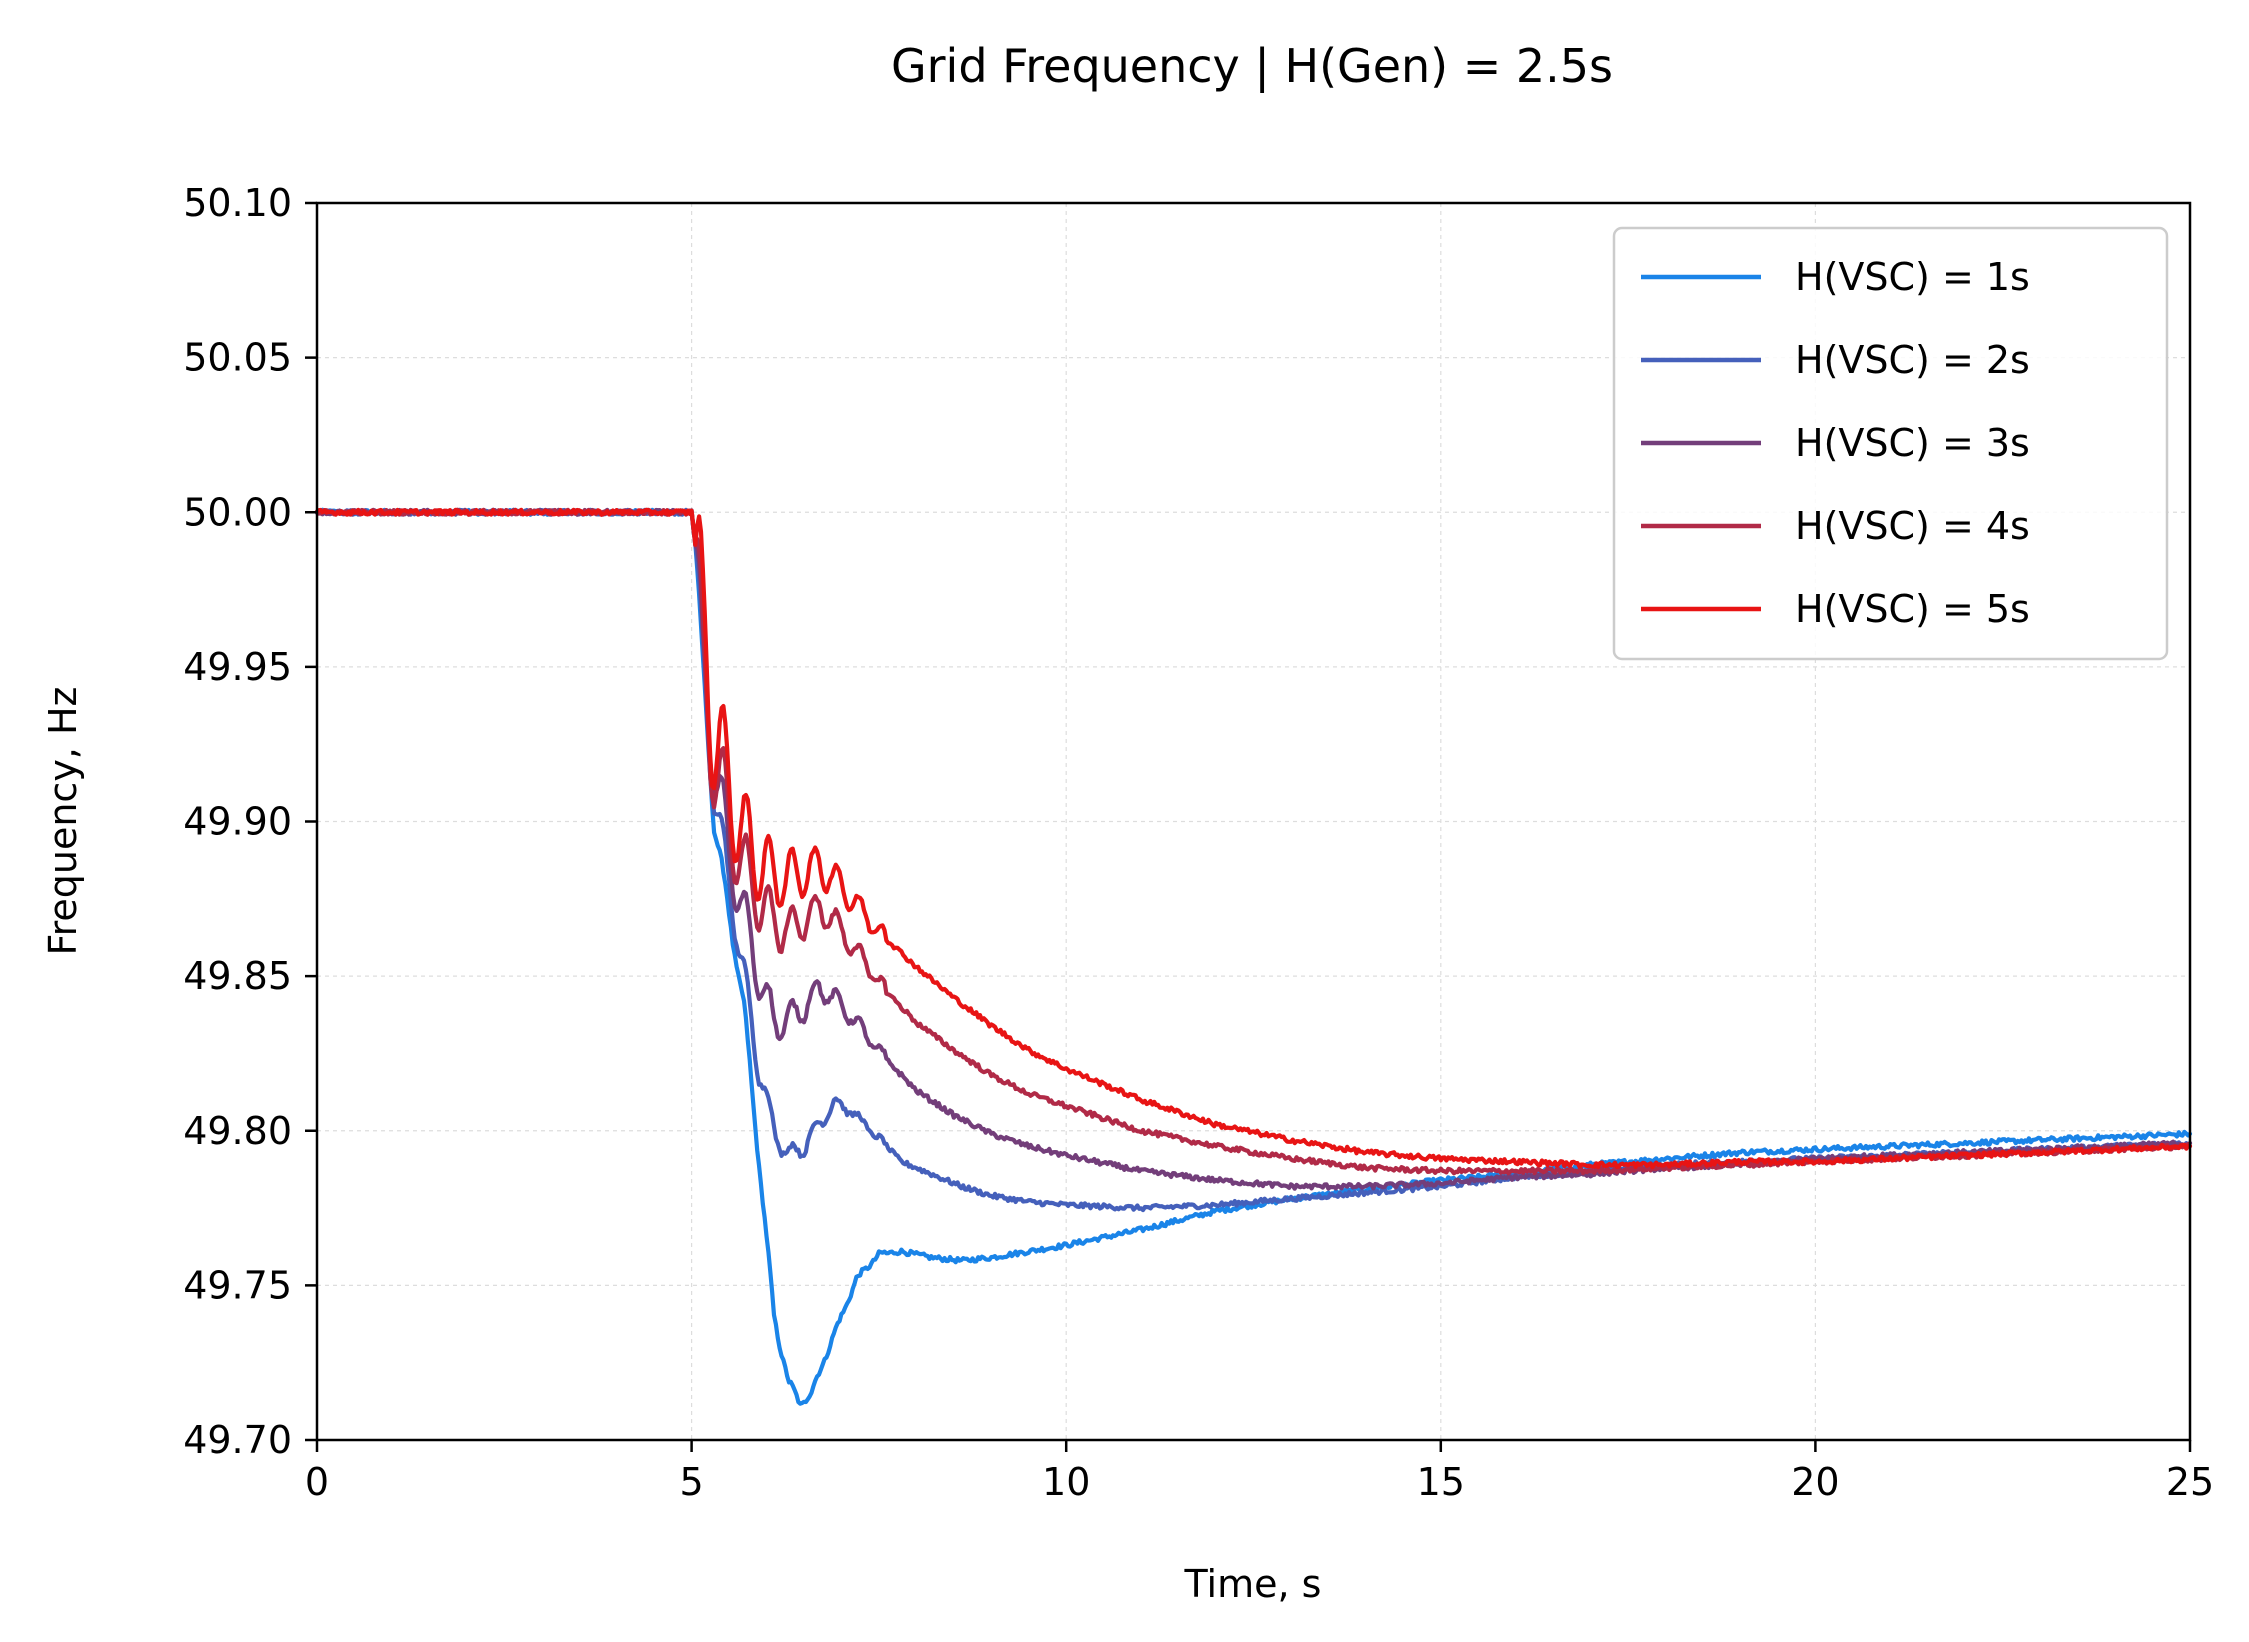  What do you see at coordinates (63, 821) in the screenshot?
I see `y-axis-label: Frequency, Hz` at bounding box center [63, 821].